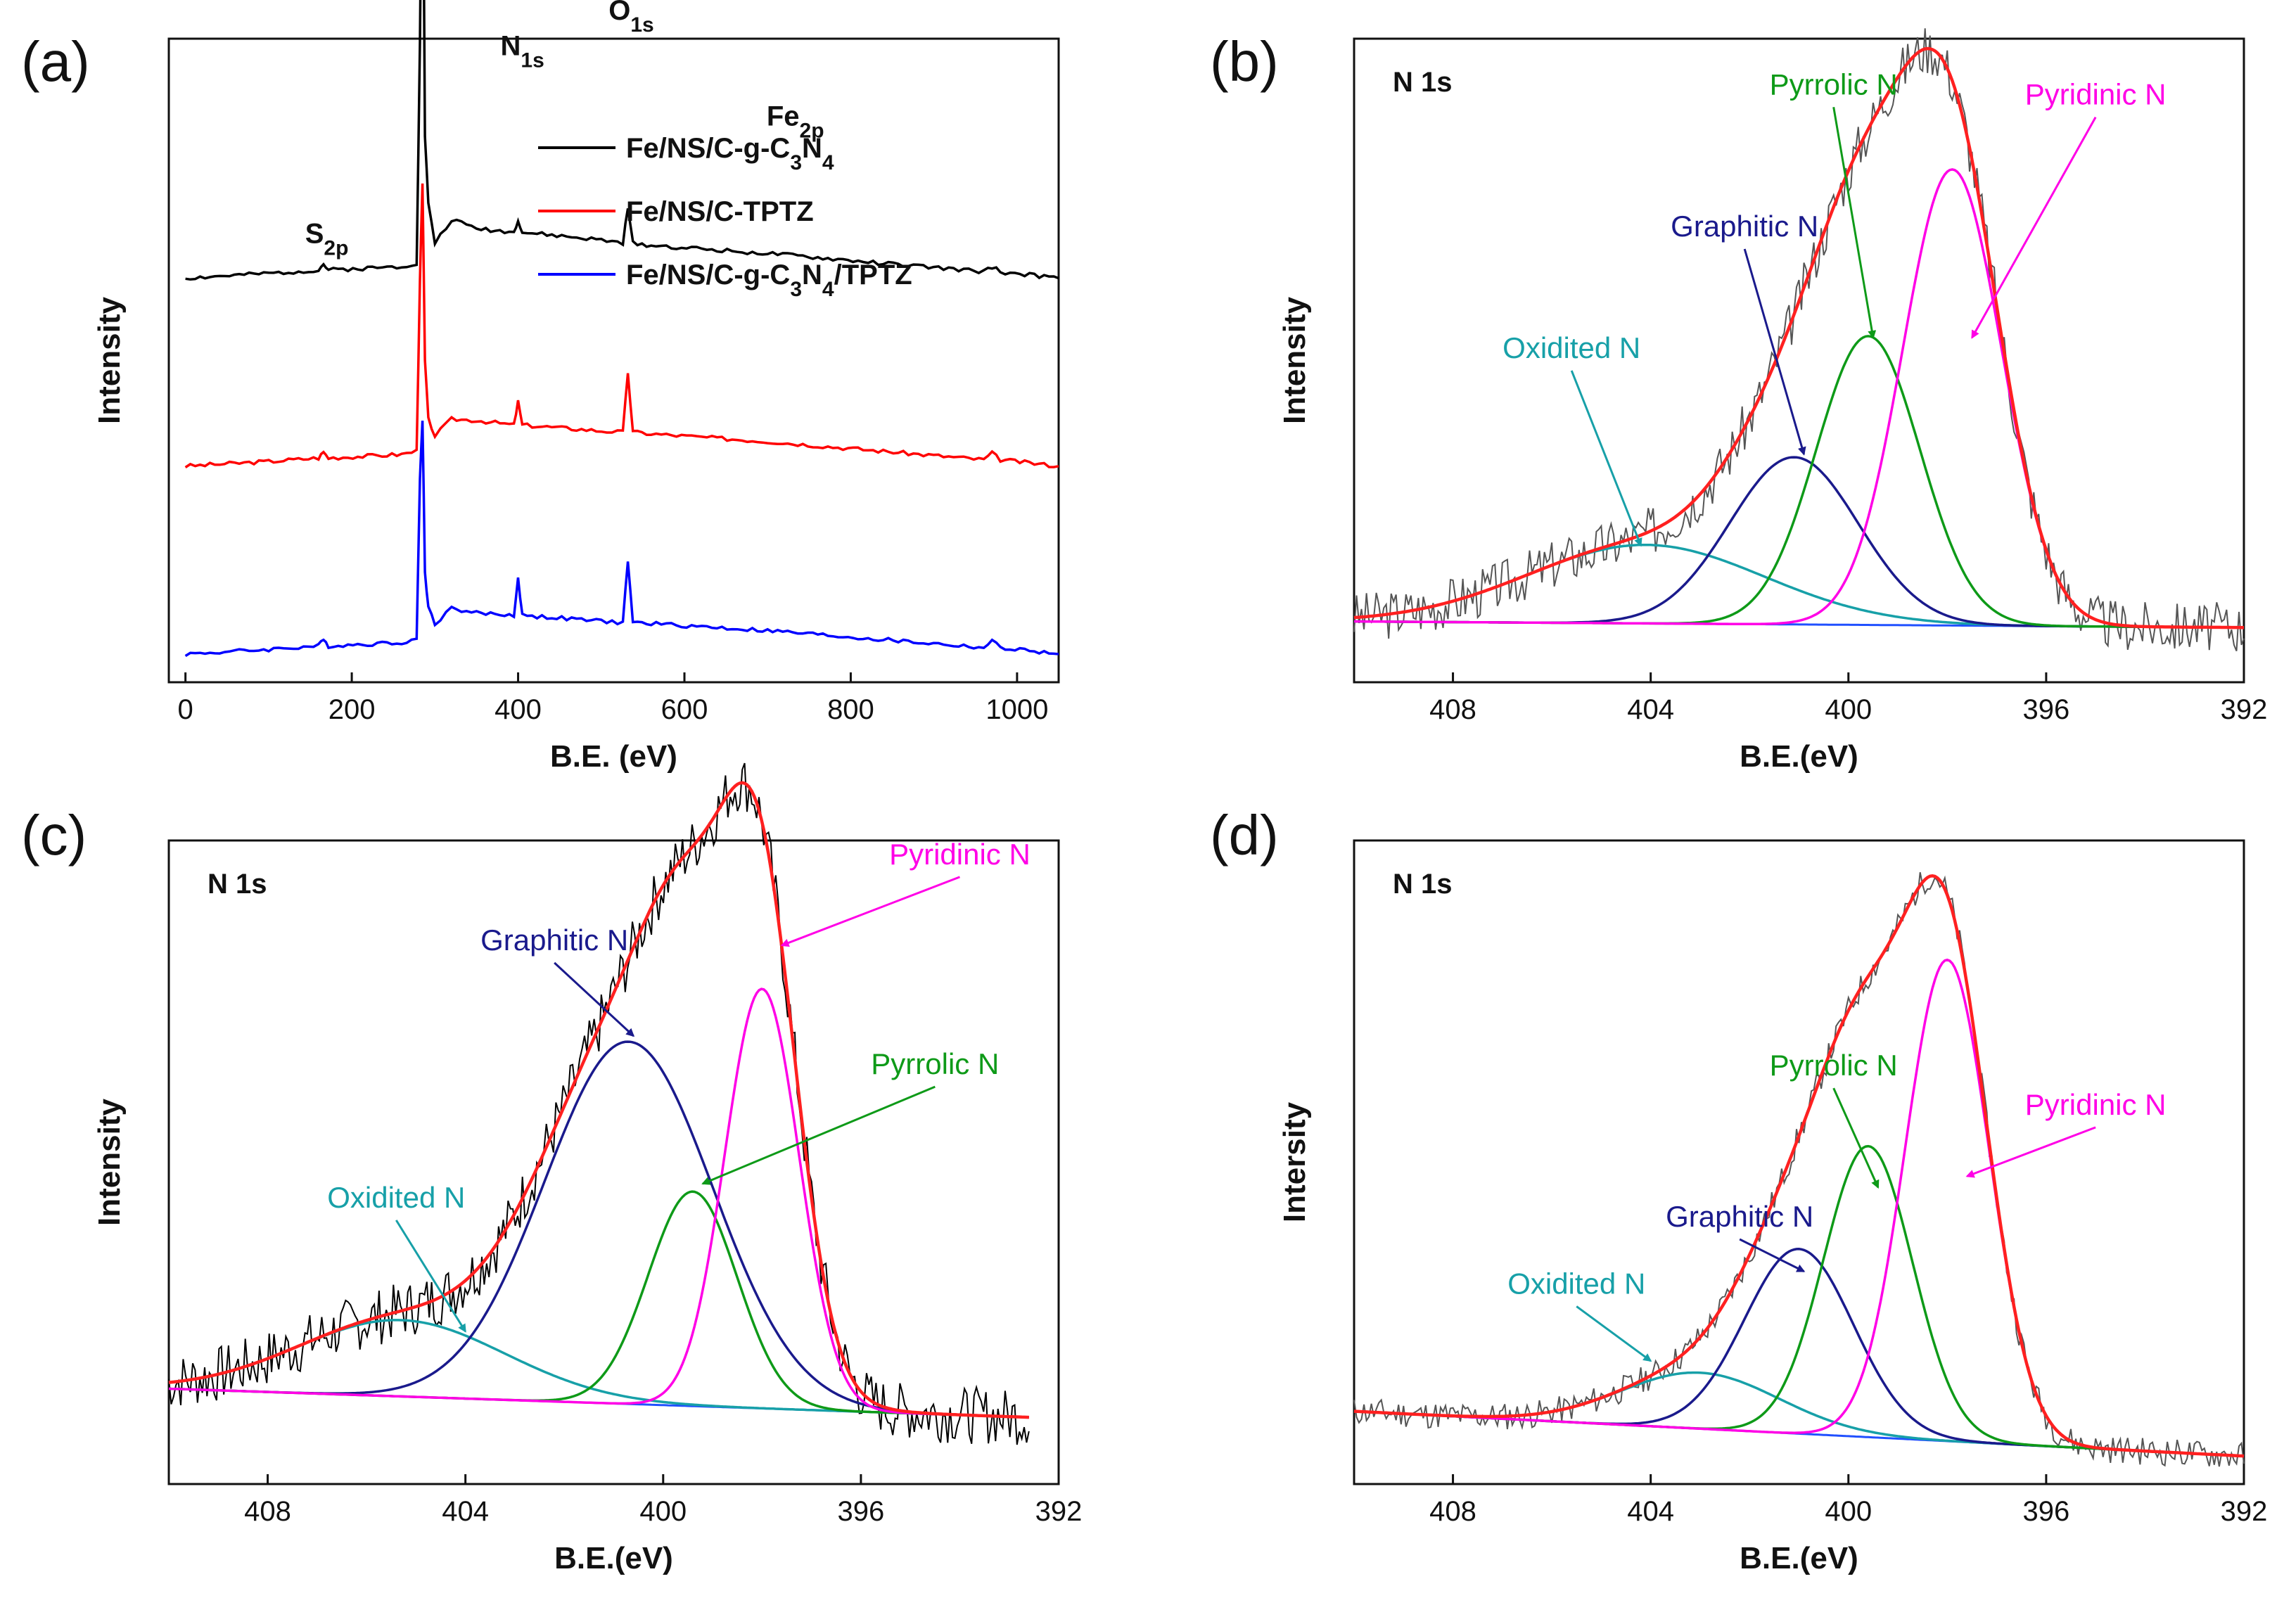  Describe the element at coordinates (110, 1162) in the screenshot. I see `panel-c-y-axis-label: Intensity` at that location.